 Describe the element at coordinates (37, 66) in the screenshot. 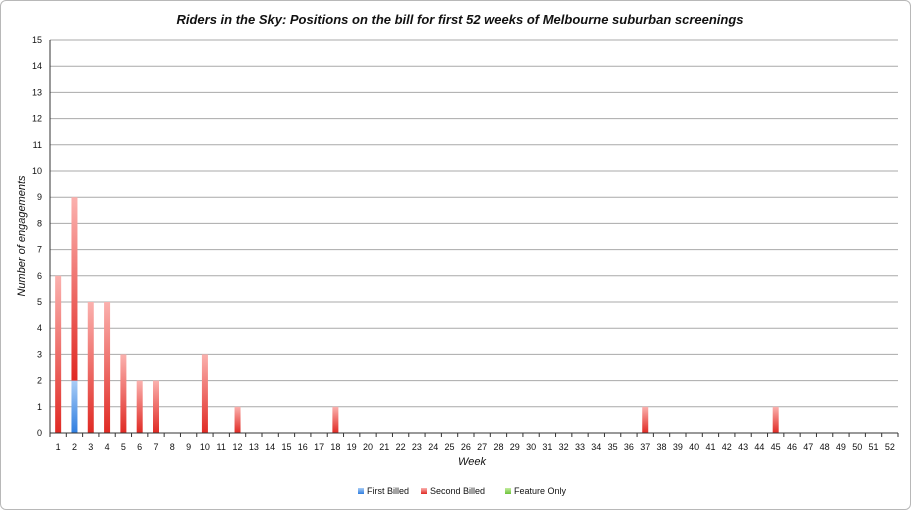

I see `y-tick-label: 14` at that location.